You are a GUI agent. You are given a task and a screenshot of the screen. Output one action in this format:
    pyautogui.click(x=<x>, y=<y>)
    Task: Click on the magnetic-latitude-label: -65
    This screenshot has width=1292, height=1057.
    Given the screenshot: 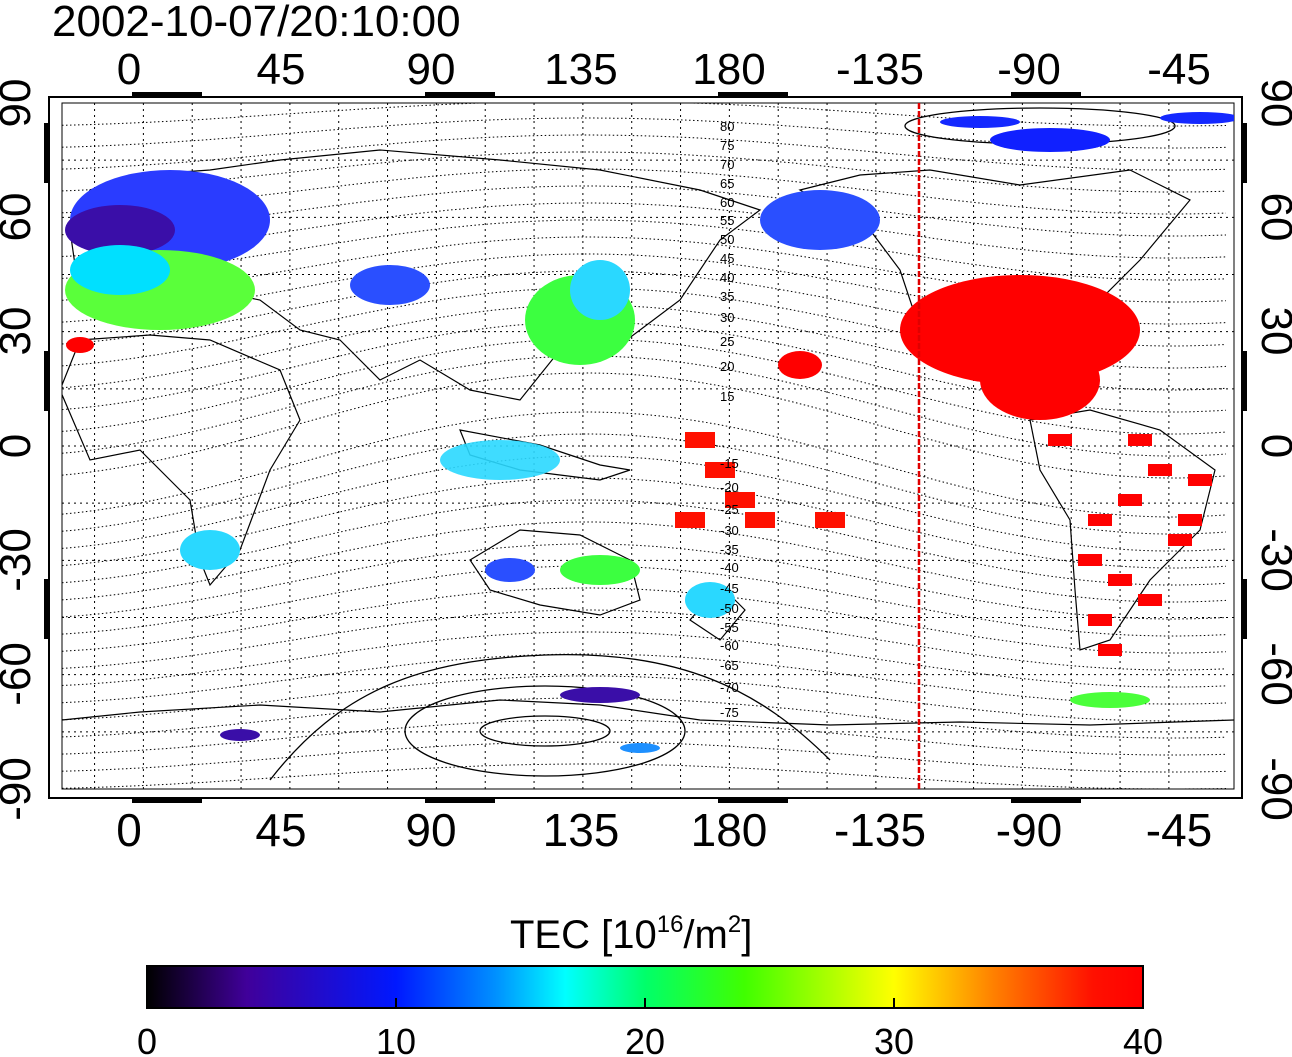 What is the action you would take?
    pyautogui.click(x=729, y=665)
    